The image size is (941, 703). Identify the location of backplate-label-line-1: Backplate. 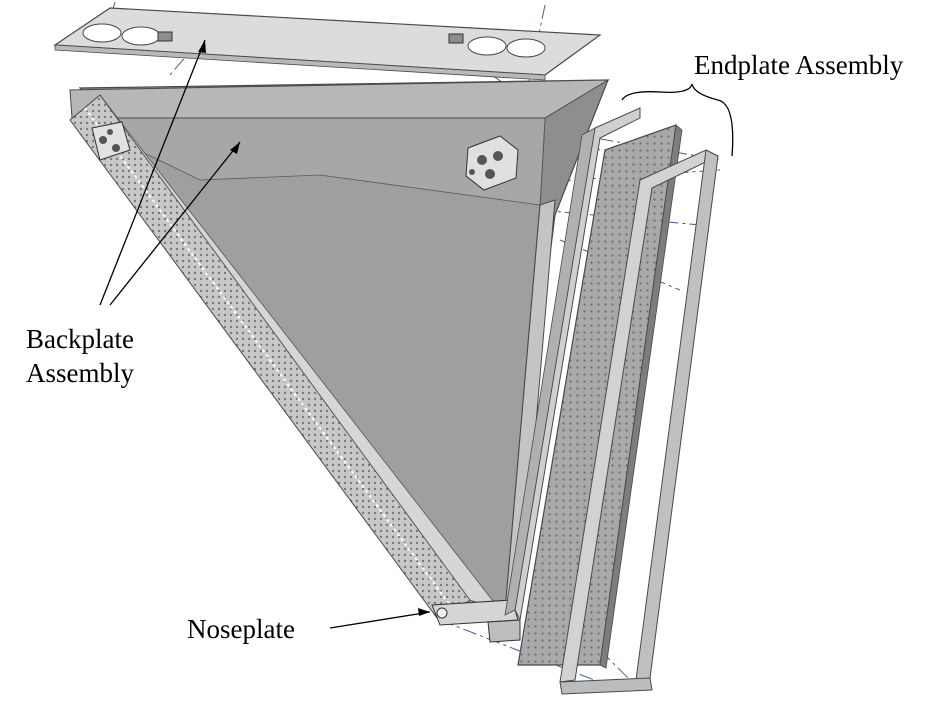
(80, 339).